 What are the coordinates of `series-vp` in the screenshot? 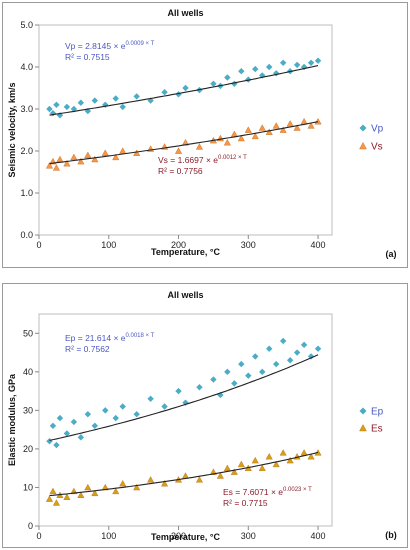 It's located at (184, 88).